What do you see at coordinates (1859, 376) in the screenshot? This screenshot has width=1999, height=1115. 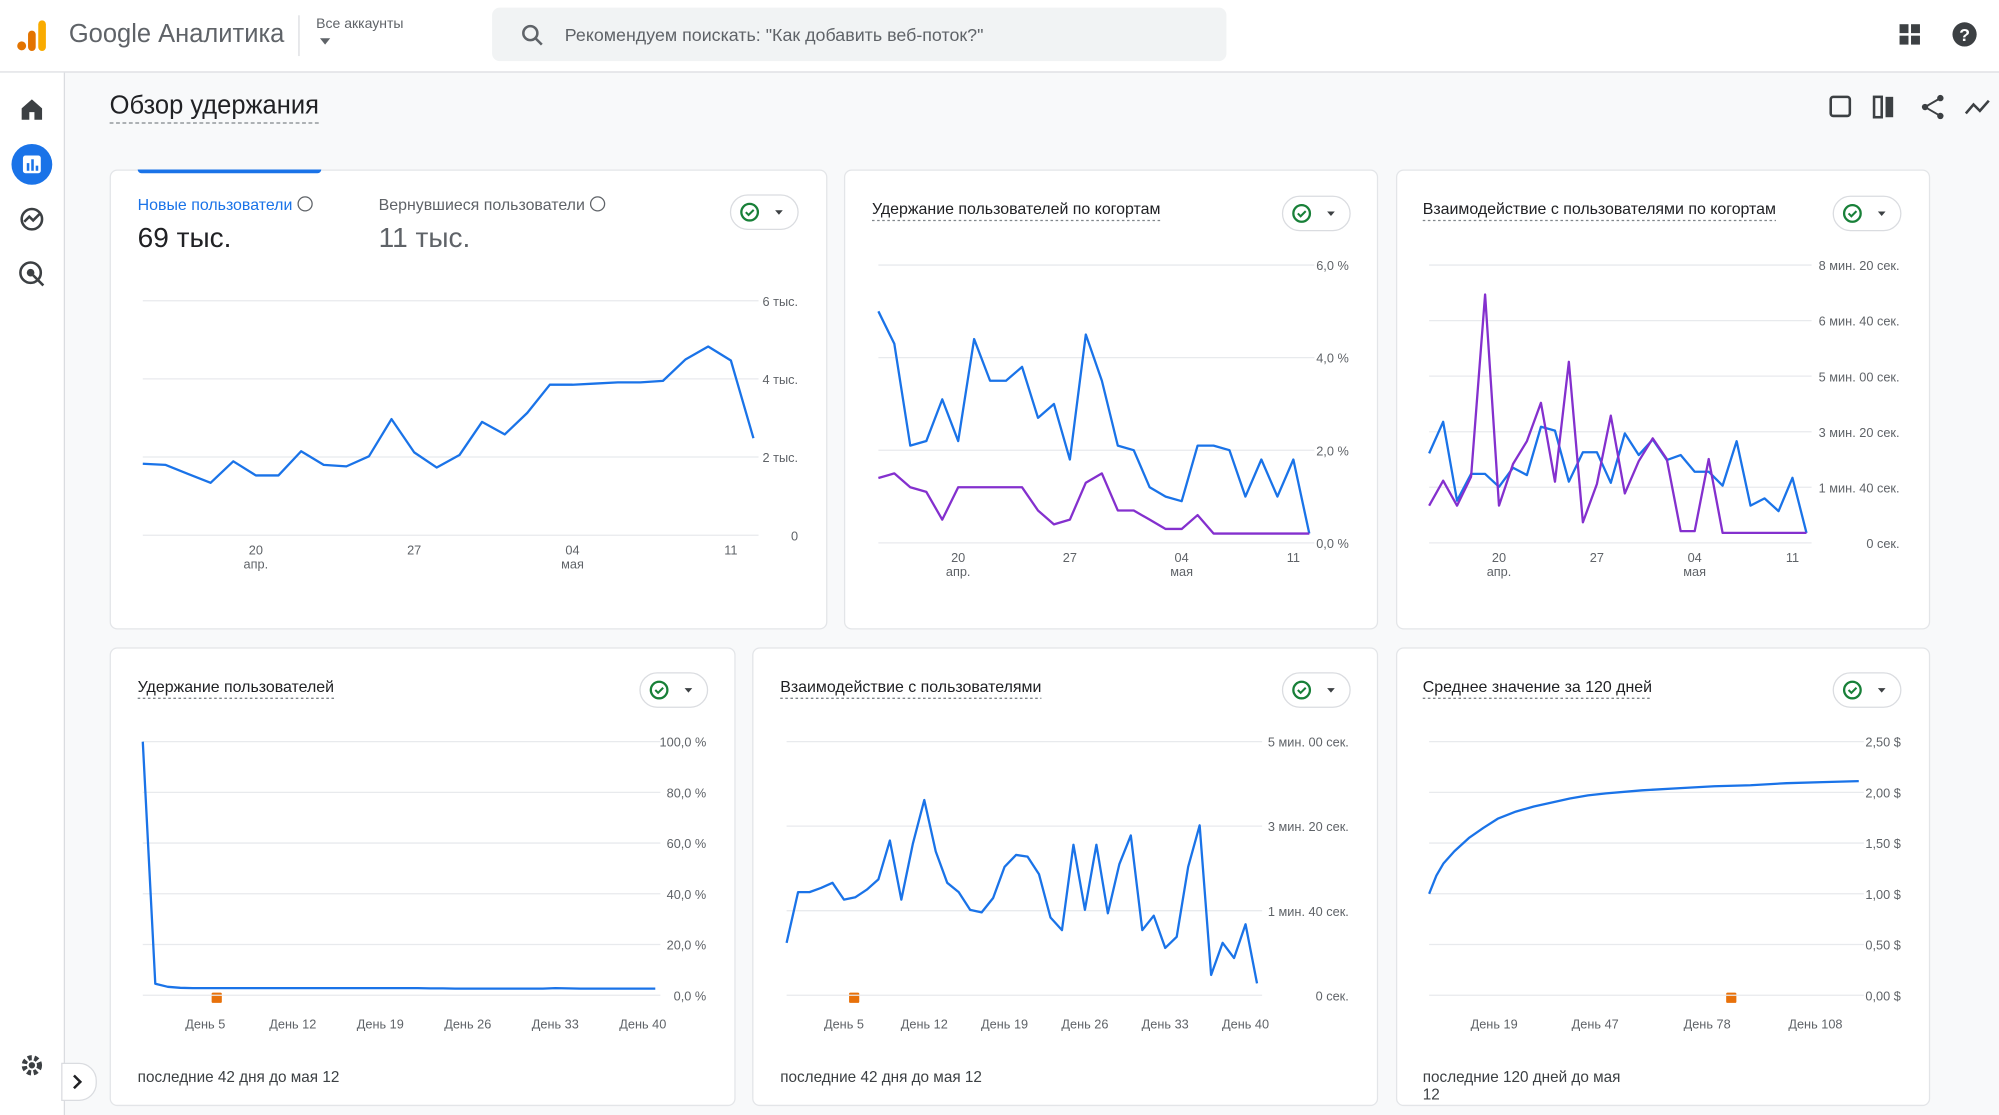 I see `y-tick-label: 5 мин. 00 сек.` at bounding box center [1859, 376].